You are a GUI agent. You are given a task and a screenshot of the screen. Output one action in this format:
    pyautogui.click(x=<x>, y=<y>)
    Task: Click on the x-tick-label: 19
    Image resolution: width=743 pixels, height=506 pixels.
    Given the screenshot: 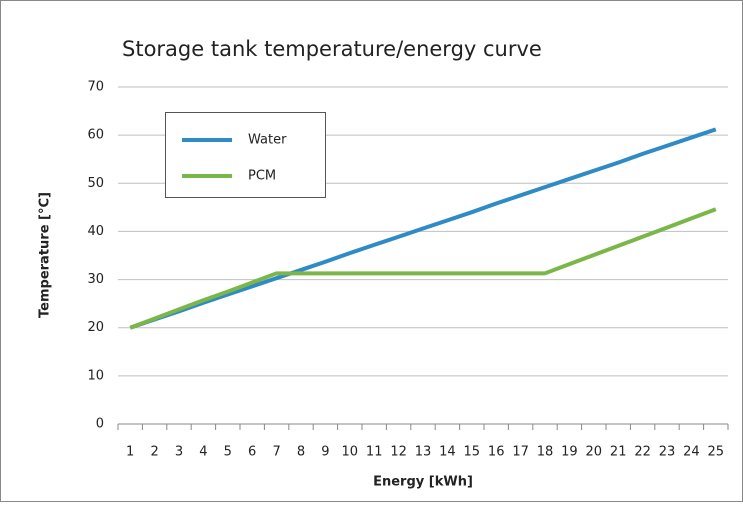 What is the action you would take?
    pyautogui.click(x=569, y=452)
    